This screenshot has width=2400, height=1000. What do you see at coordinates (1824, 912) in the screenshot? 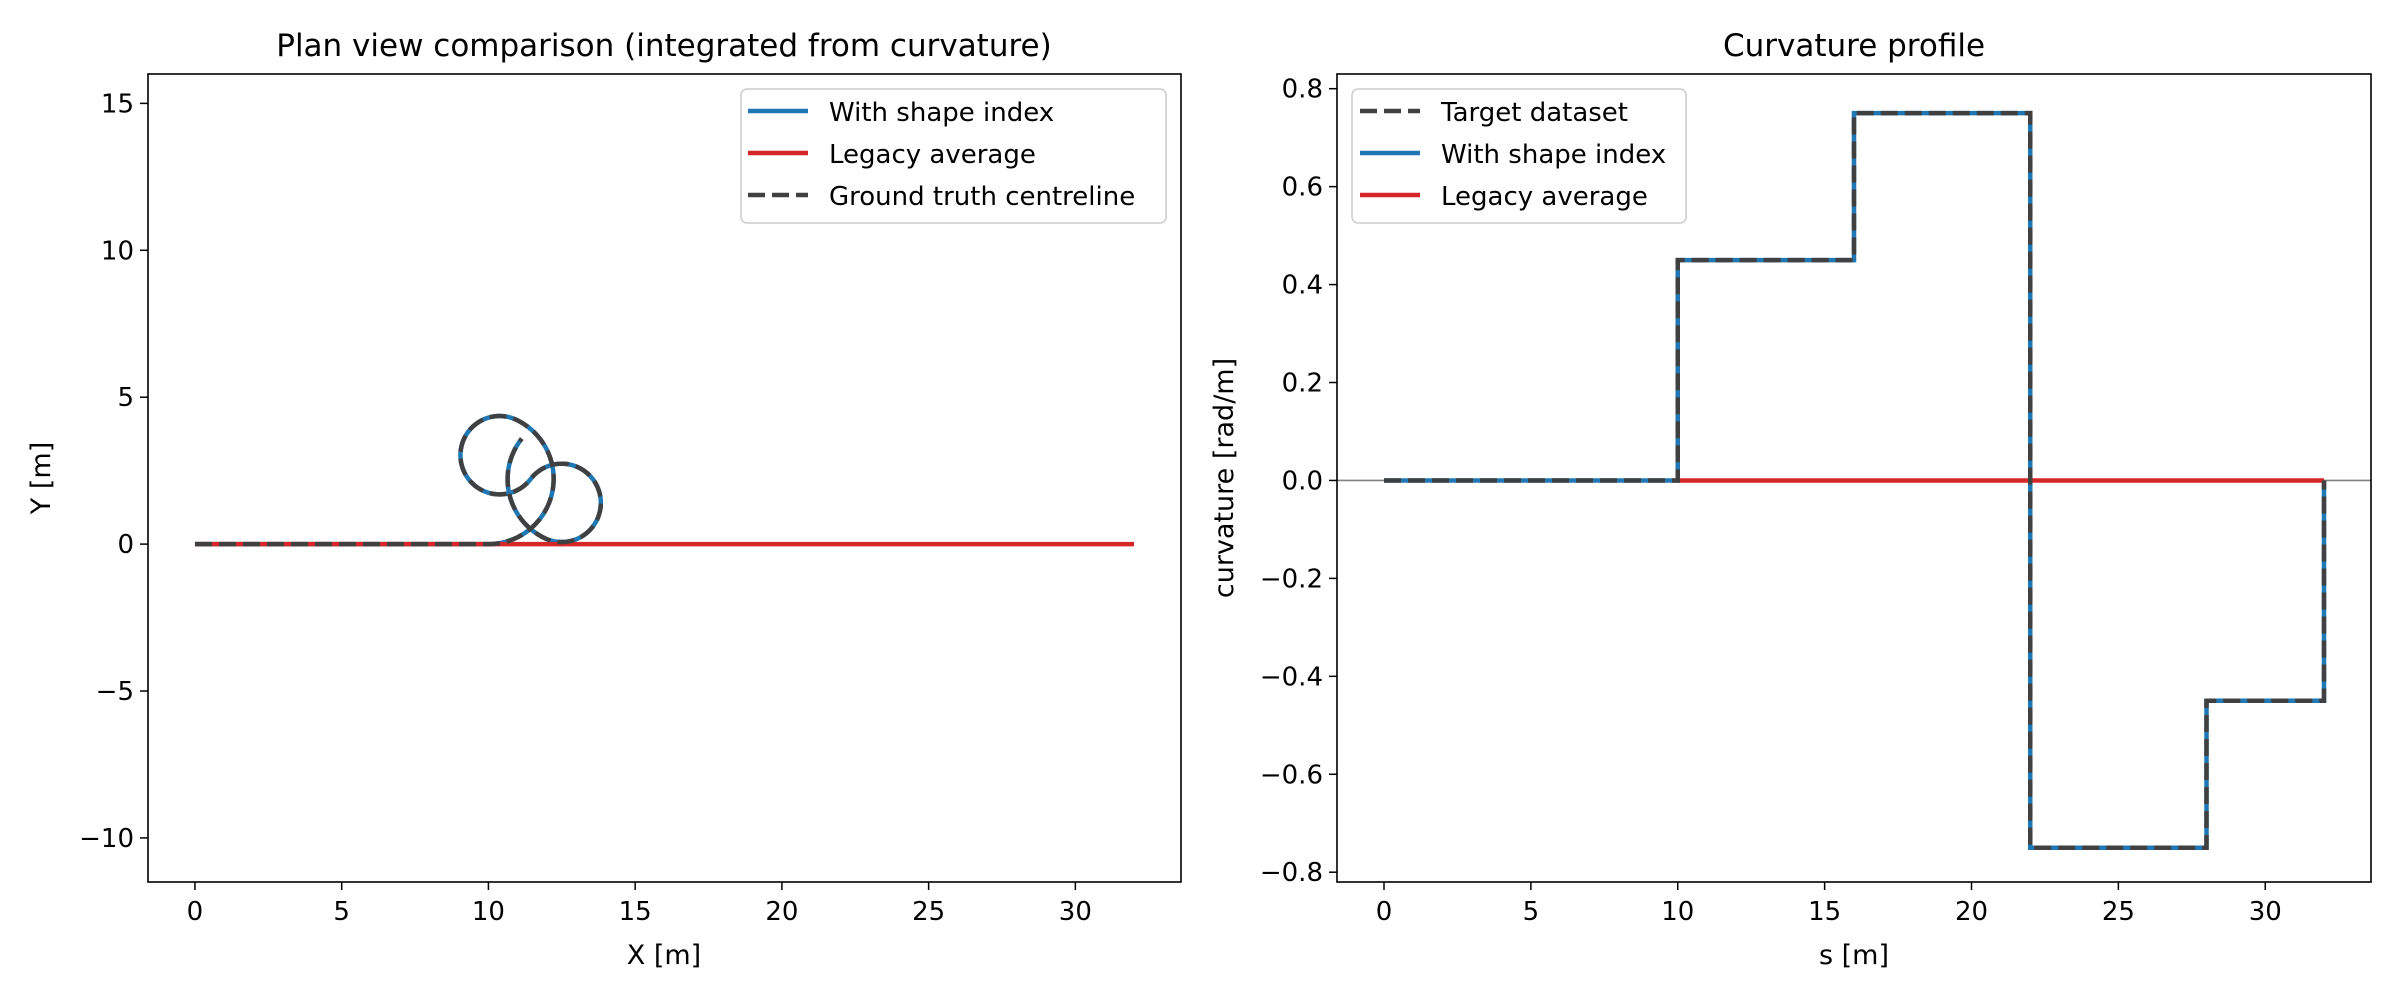
I see `curvature-x-tick-label: 15` at bounding box center [1824, 912].